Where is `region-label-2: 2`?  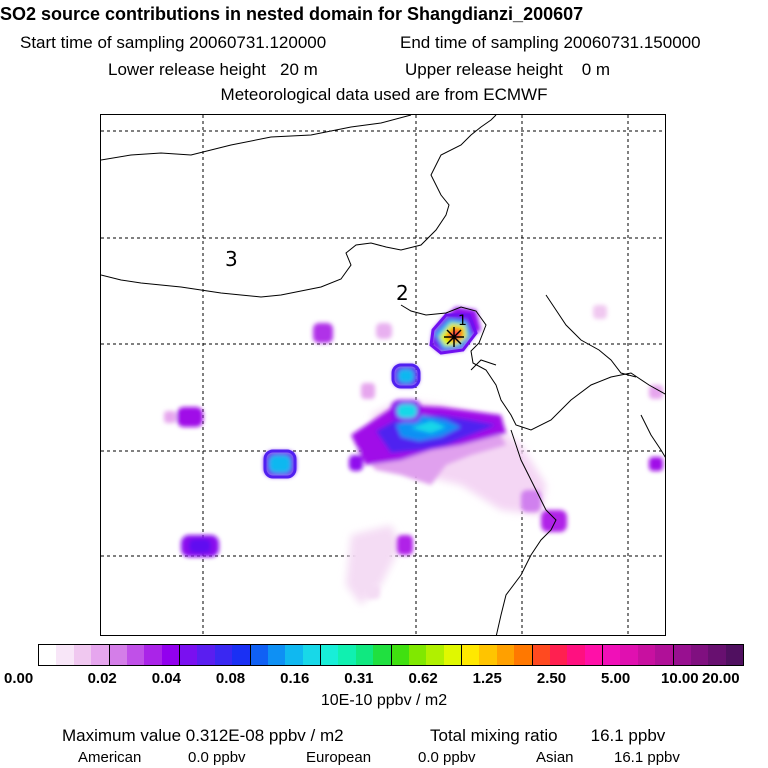
region-label-2: 2 is located at coordinates (402, 293).